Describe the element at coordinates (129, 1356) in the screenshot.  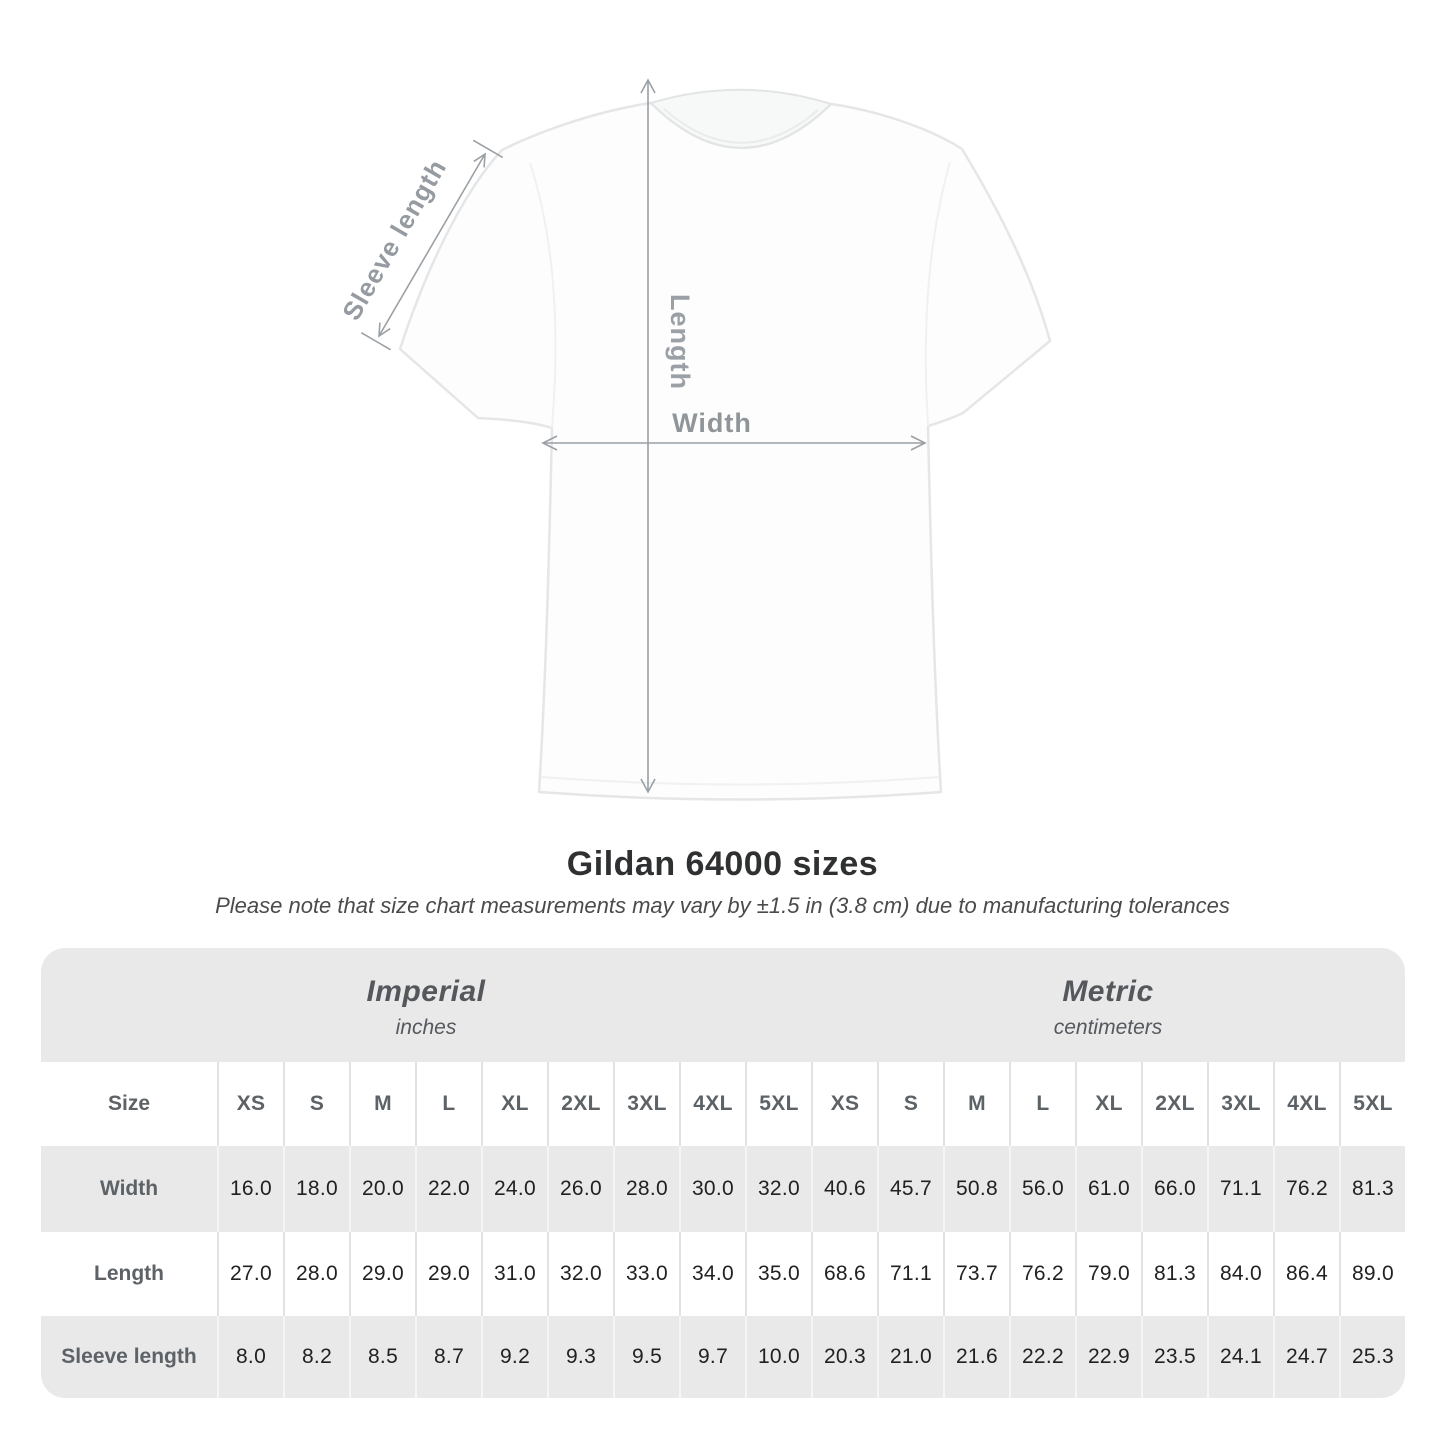
I see `row-label-sleeve-length: Sleeve length` at that location.